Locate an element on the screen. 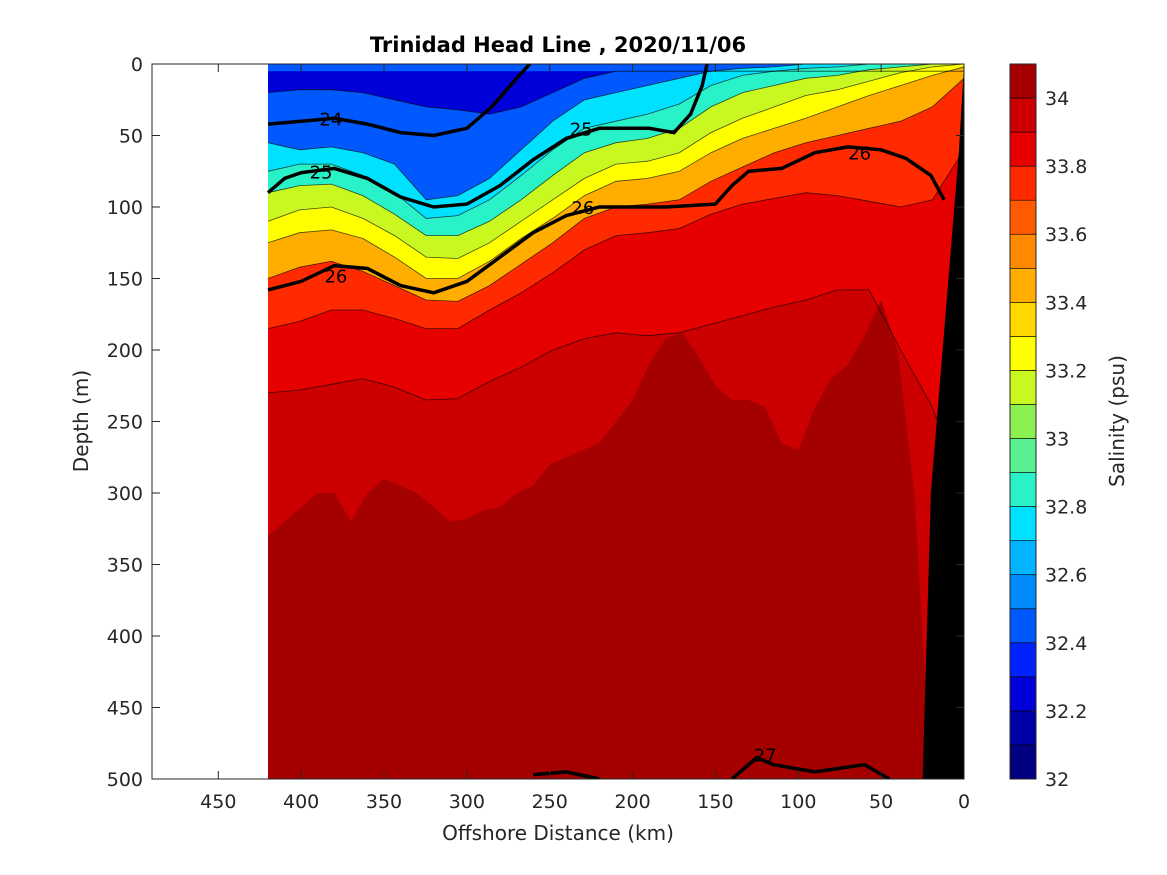  x-tick-label: 350 is located at coordinates (384, 802).